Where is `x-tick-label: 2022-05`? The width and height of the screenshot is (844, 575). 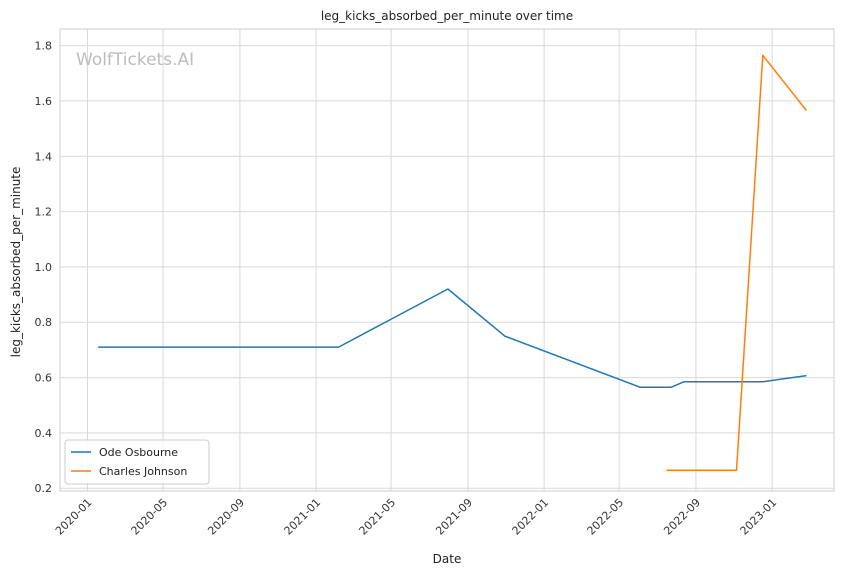 x-tick-label: 2022-05 is located at coordinates (606, 517).